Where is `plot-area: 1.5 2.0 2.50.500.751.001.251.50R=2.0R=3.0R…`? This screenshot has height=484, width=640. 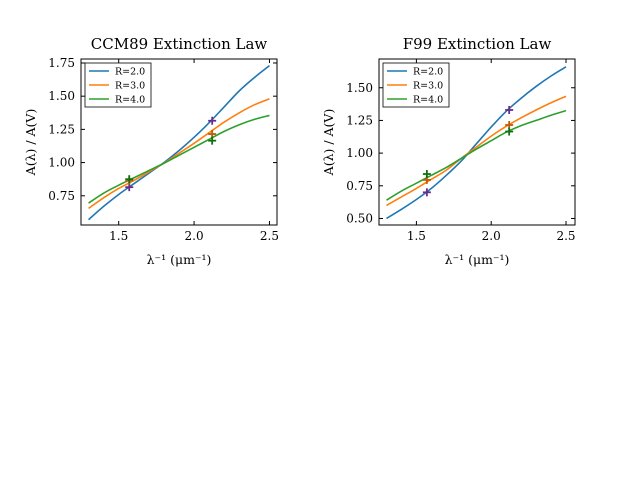 plot-area: 1.5 2.0 2.50.500.751.001.251.50R=2.0R=3.0R… is located at coordinates (461, 150).